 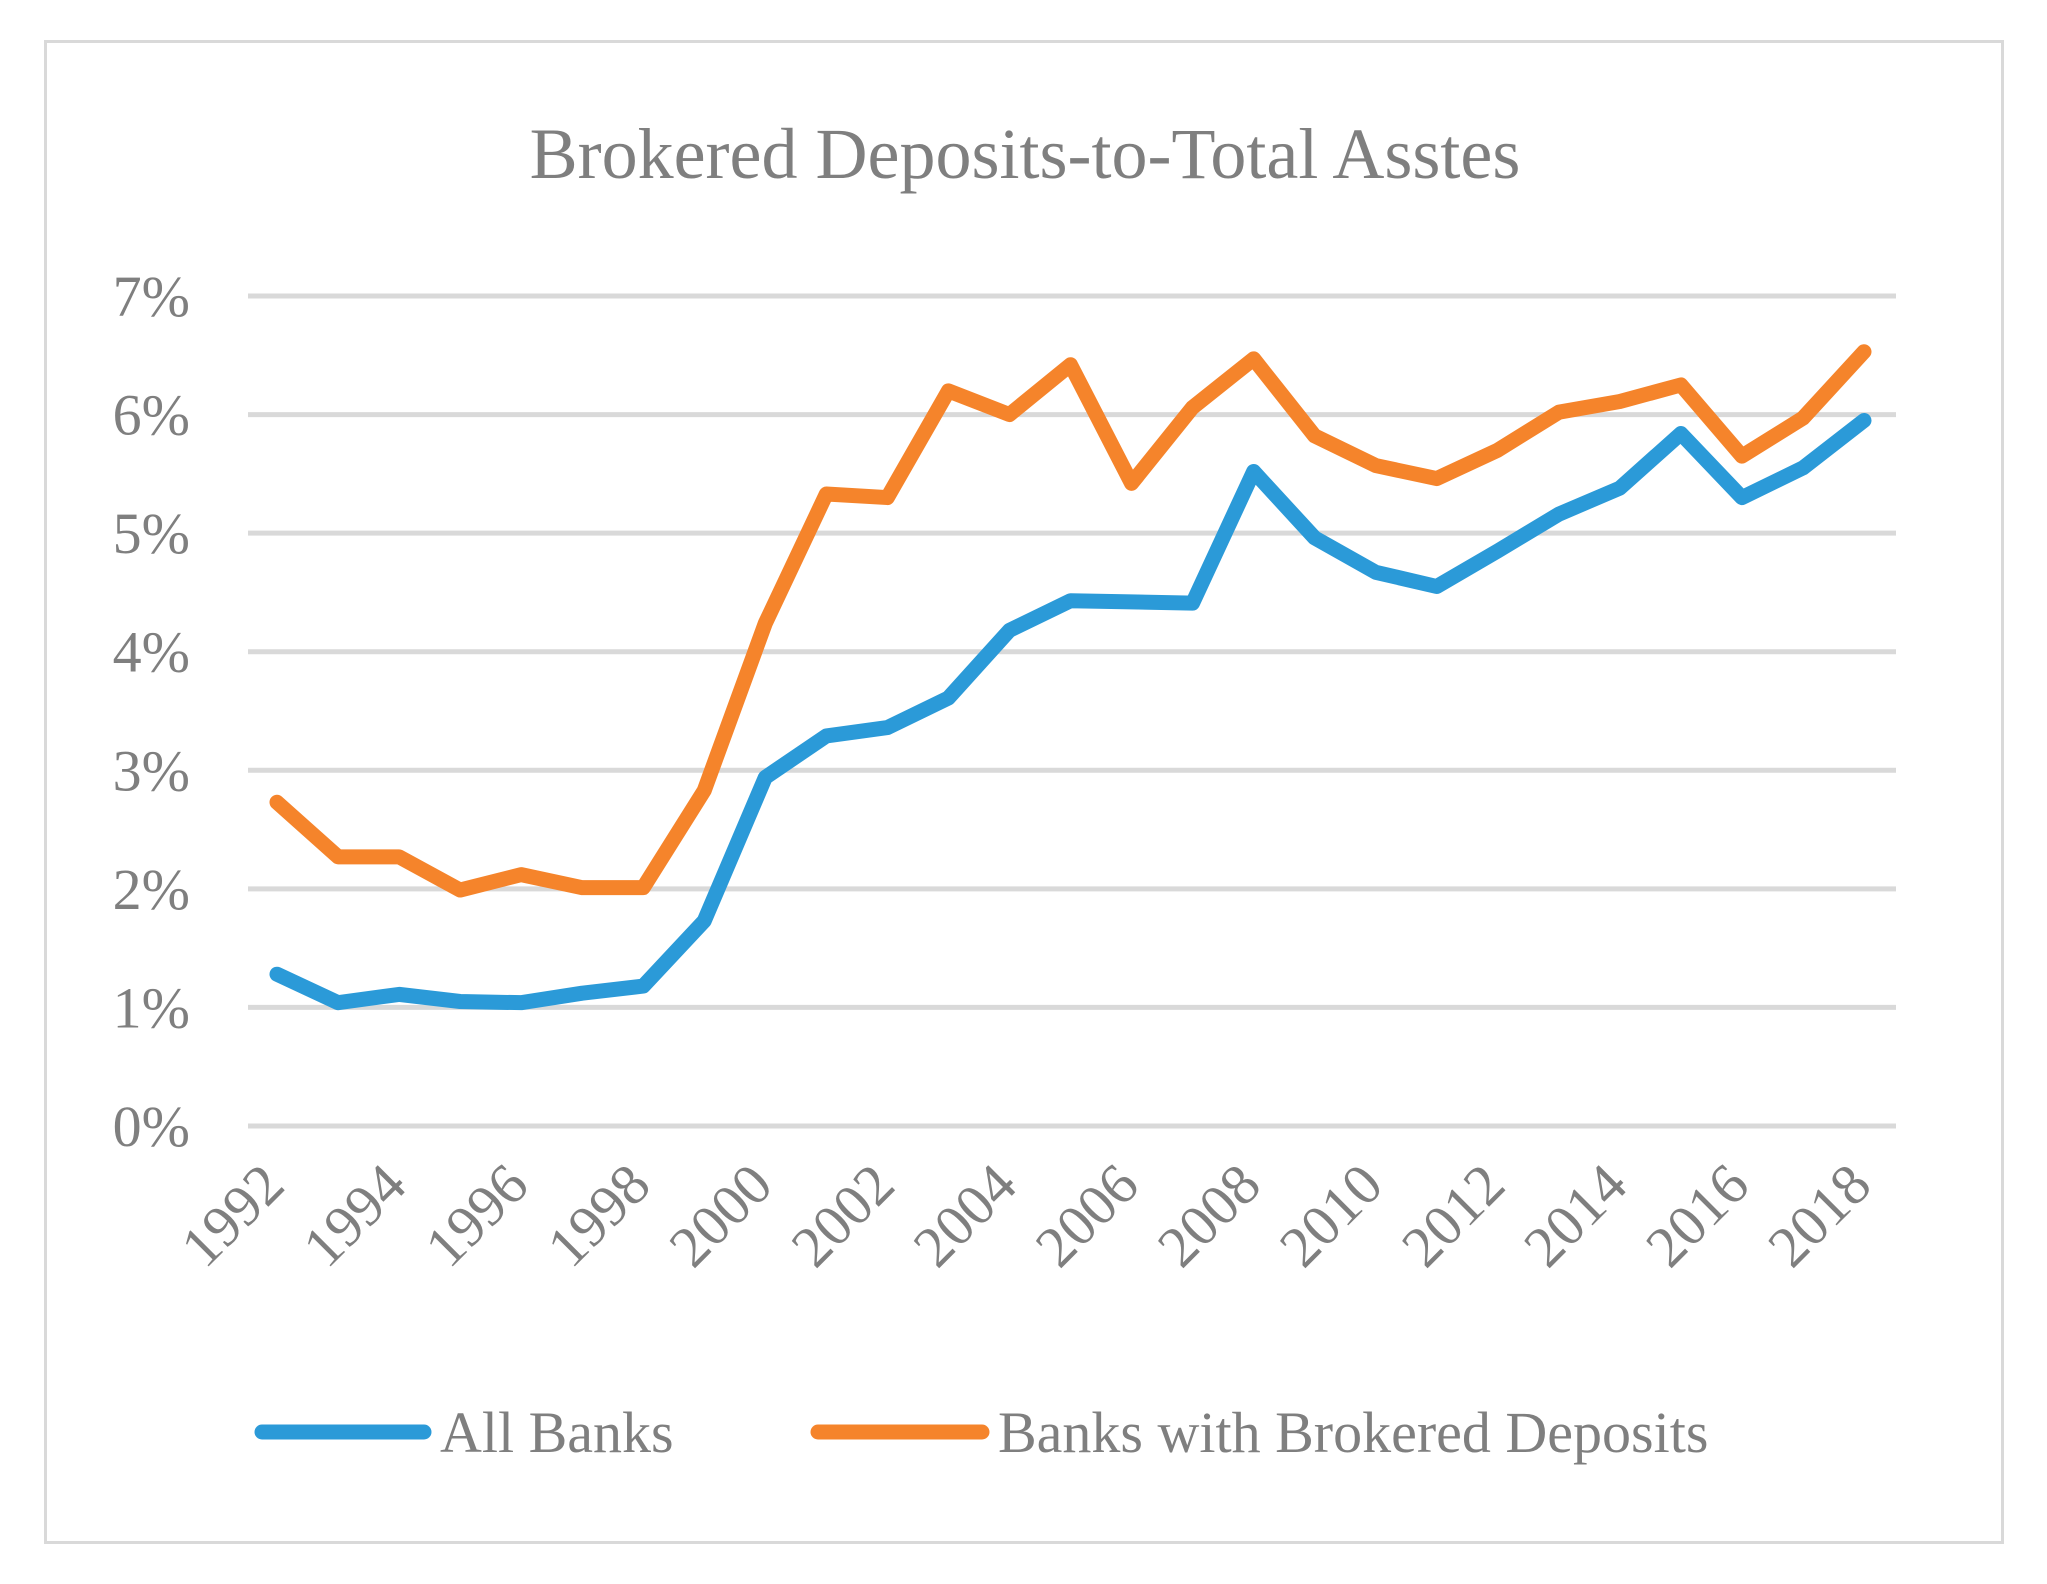 What do you see at coordinates (151, 415) in the screenshot?
I see `y-tick-label: 6%` at bounding box center [151, 415].